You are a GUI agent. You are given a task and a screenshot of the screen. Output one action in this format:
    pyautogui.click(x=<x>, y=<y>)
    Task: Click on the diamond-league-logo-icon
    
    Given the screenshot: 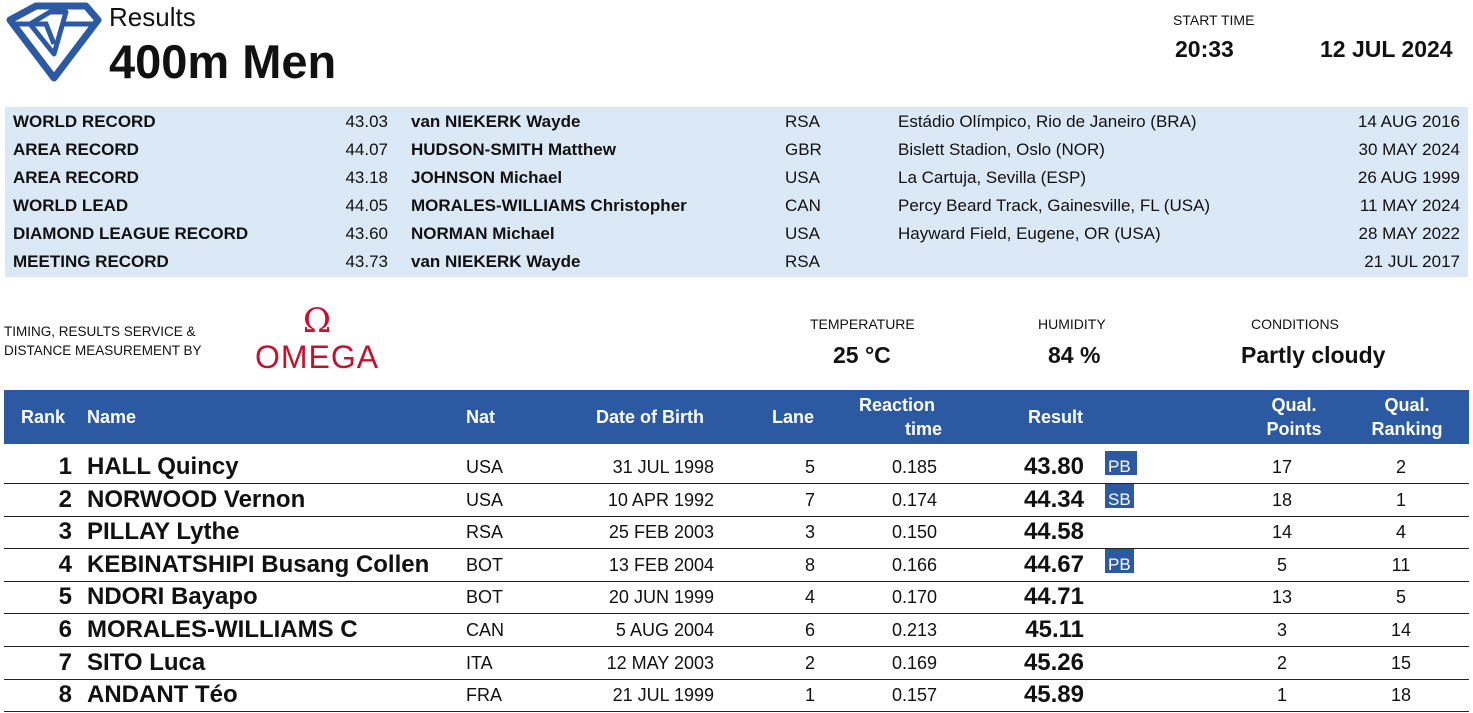 What is the action you would take?
    pyautogui.click(x=54, y=42)
    